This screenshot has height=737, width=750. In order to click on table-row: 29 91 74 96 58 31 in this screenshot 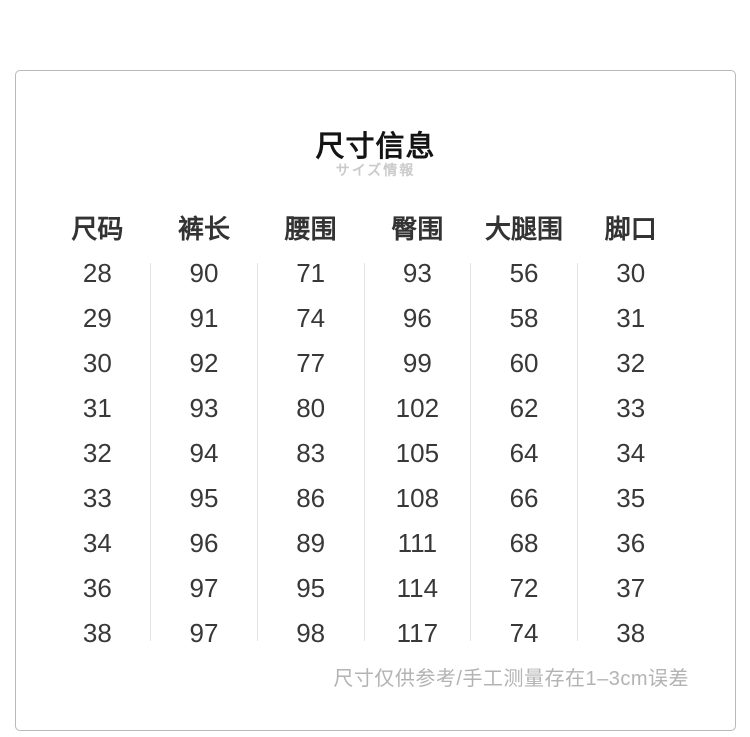, I will do `click(364, 318)`.